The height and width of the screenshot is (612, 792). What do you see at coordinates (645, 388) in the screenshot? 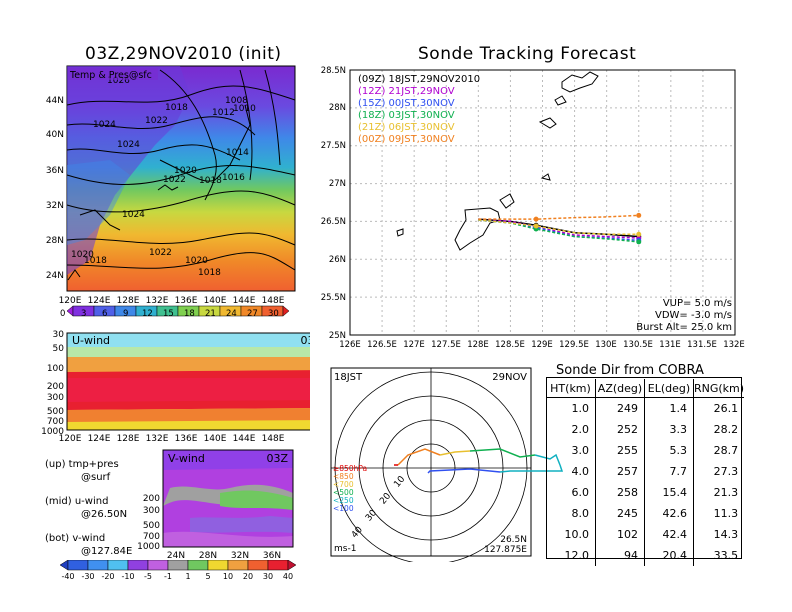
I see `table-header-row: HT(km) AZ(deg) EL(deg) RNG(km)` at bounding box center [645, 388].